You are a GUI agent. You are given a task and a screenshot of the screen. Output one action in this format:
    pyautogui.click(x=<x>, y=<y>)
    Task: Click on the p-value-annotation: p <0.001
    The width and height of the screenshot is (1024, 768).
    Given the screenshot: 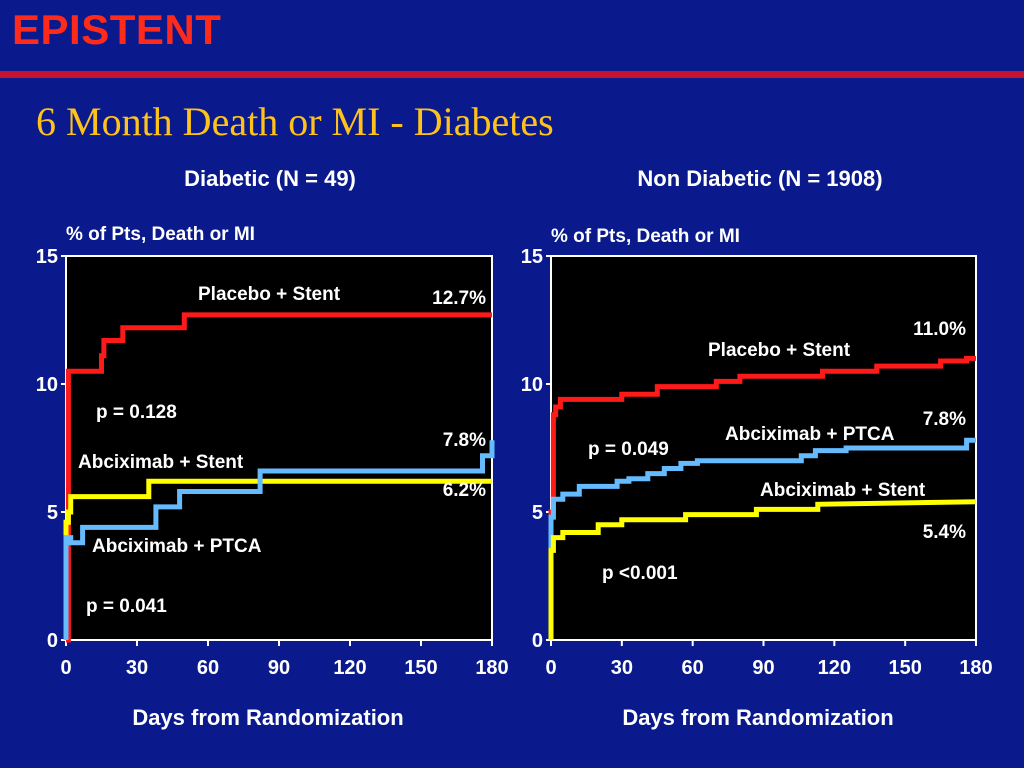 What is the action you would take?
    pyautogui.click(x=640, y=573)
    